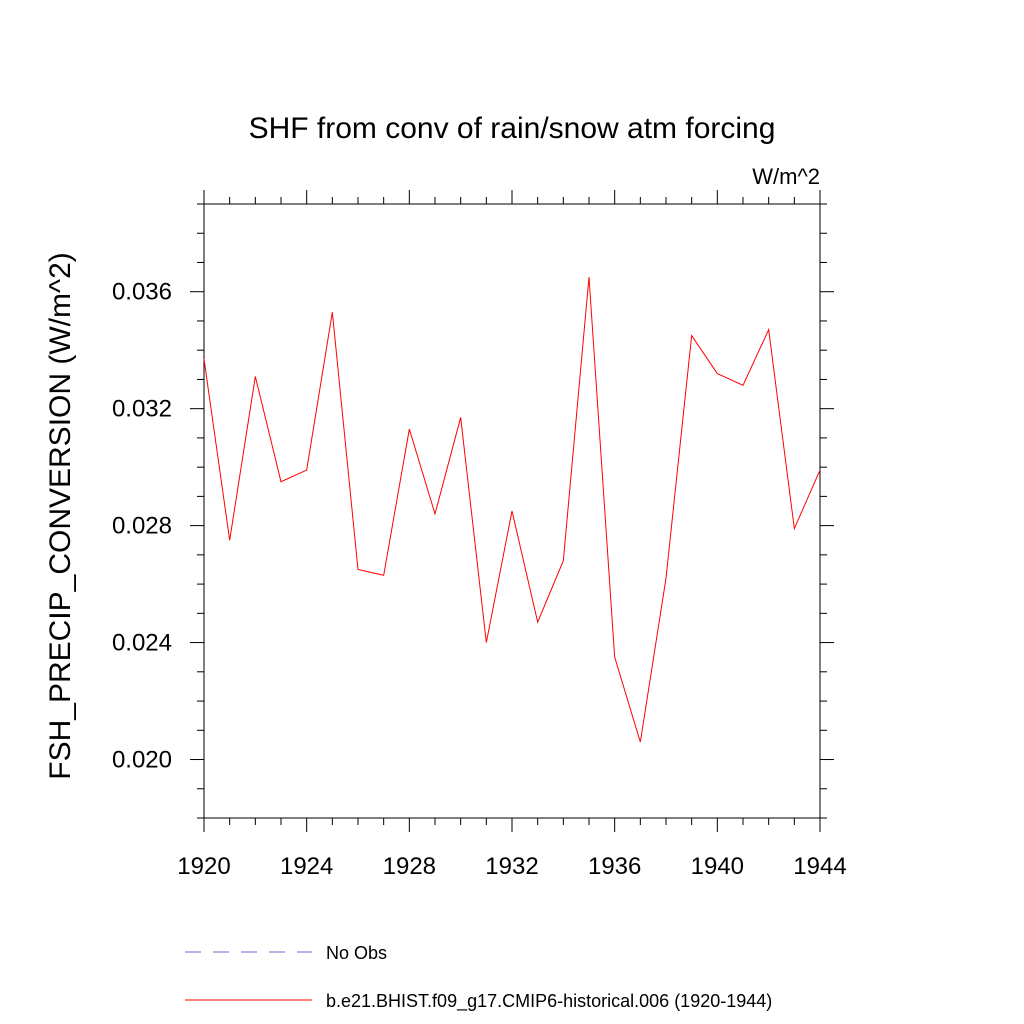  Describe the element at coordinates (60, 515) in the screenshot. I see `y-axis-label: FSH_PRECIP_CONVERSION (W/m^2)` at that location.